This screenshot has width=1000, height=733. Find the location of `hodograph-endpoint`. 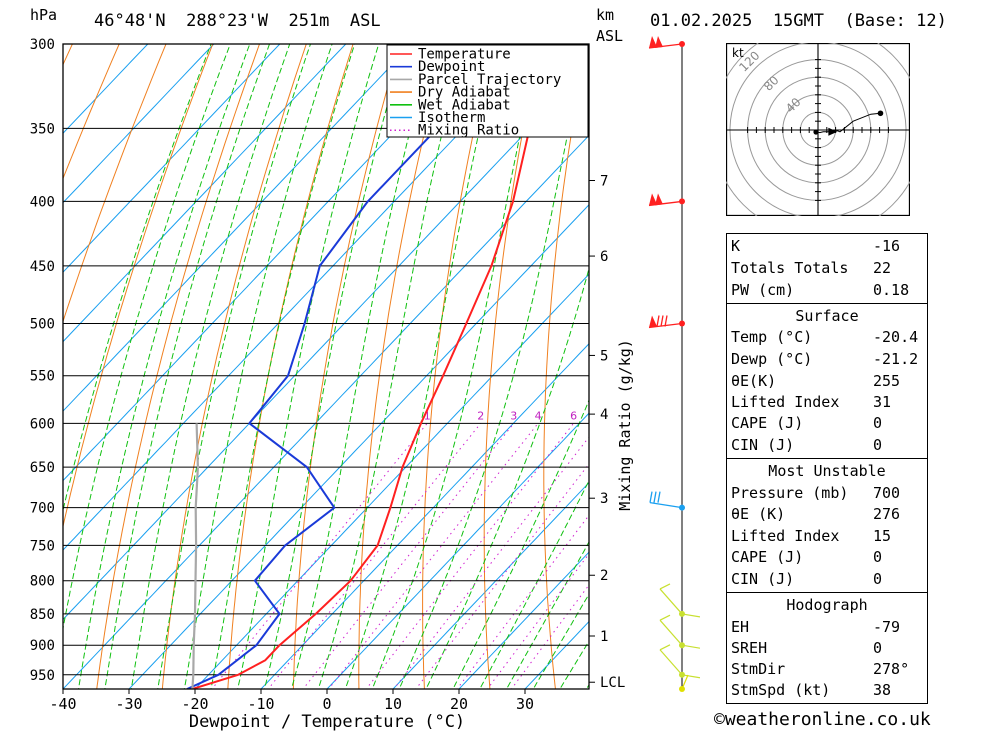

hodograph-endpoint is located at coordinates (880, 113).